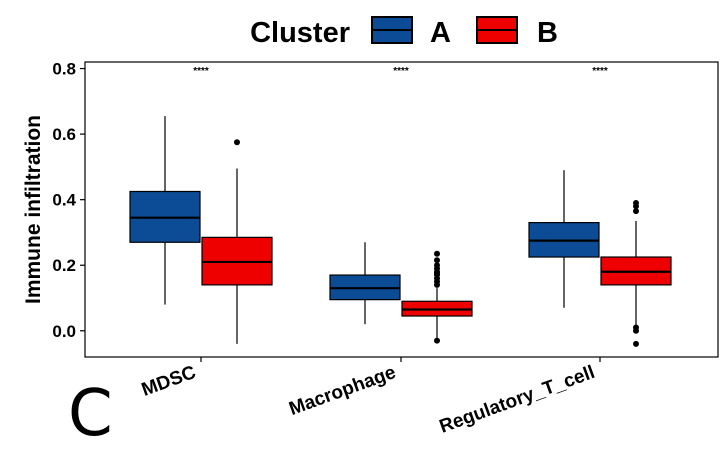  I want to click on x-tick-label: Regulatory_T_cell, so click(517, 400).